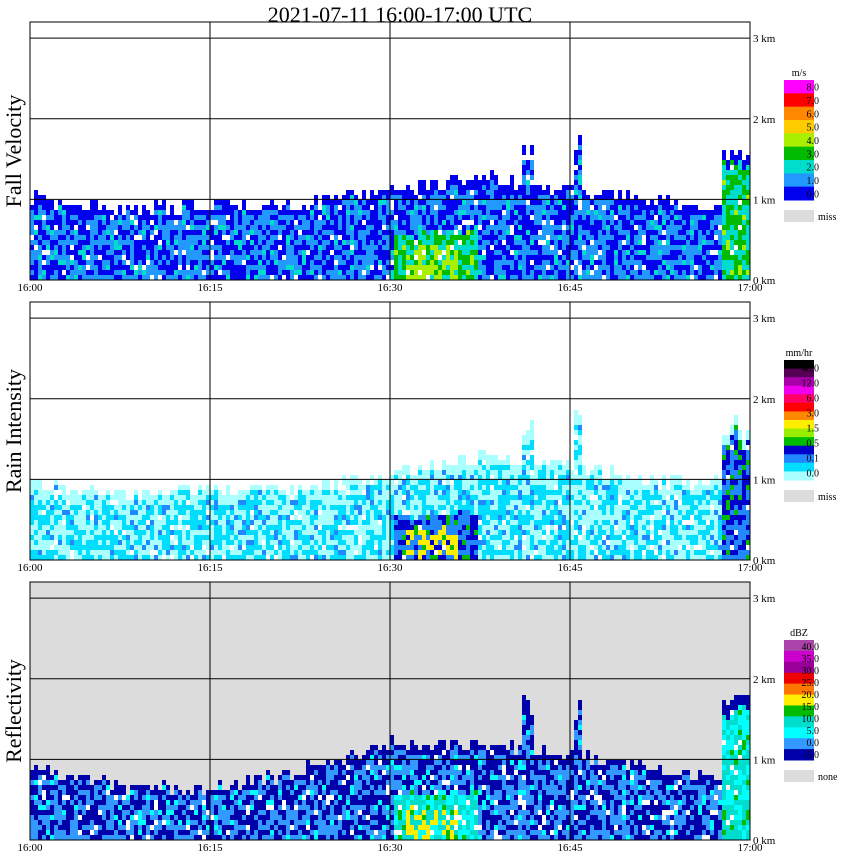  I want to click on legend-label: 15.0, so click(811, 707).